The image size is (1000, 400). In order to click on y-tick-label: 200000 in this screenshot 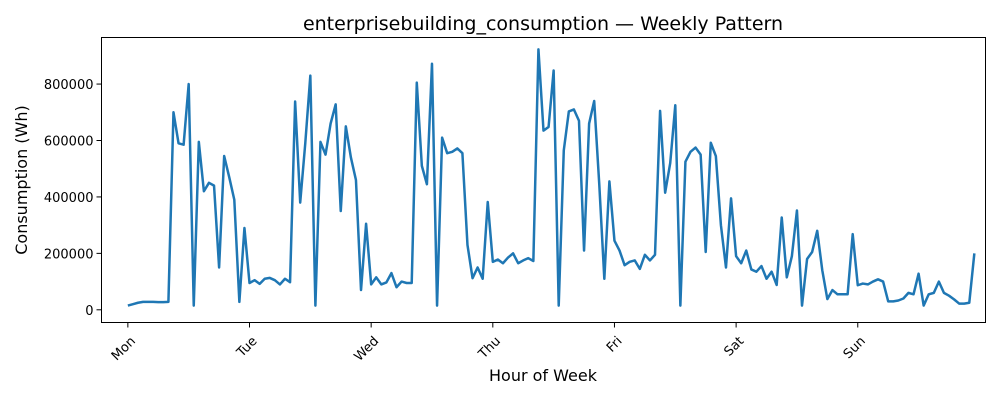, I will do `click(69, 254)`.